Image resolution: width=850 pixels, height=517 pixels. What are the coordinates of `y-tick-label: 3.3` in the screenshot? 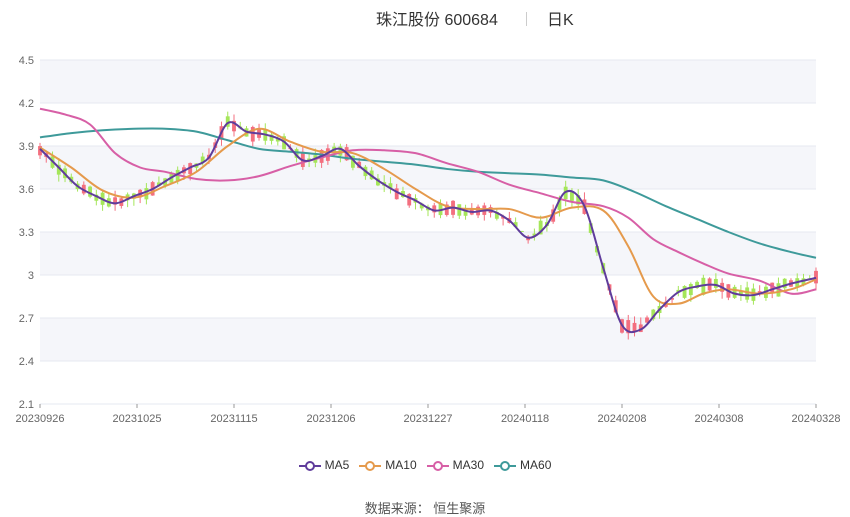 It's located at (26, 233).